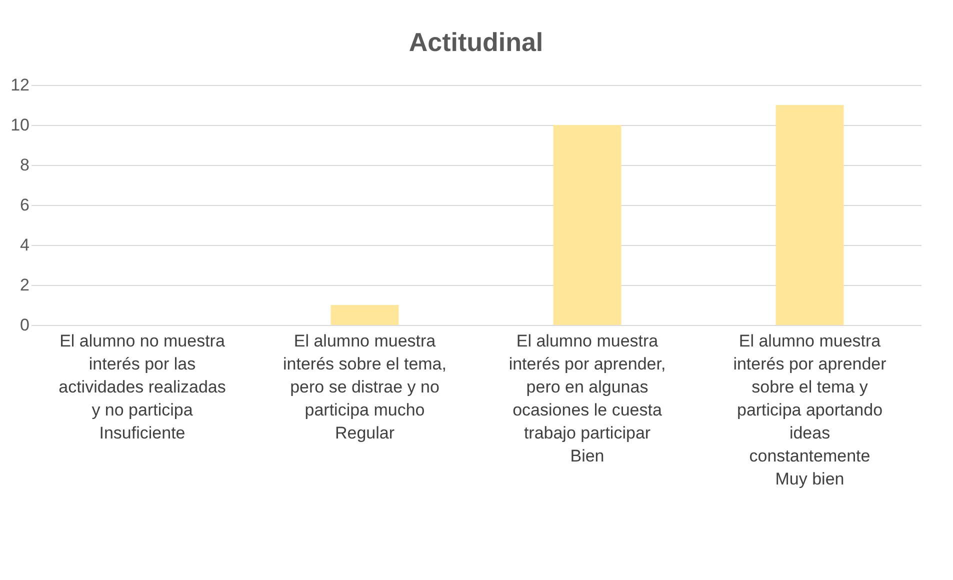  Describe the element at coordinates (810, 410) in the screenshot. I see `x-tick-label: El alumno muestra interés por aprender sobre el tema y participa aportando ideas constantemente Muy bien` at that location.